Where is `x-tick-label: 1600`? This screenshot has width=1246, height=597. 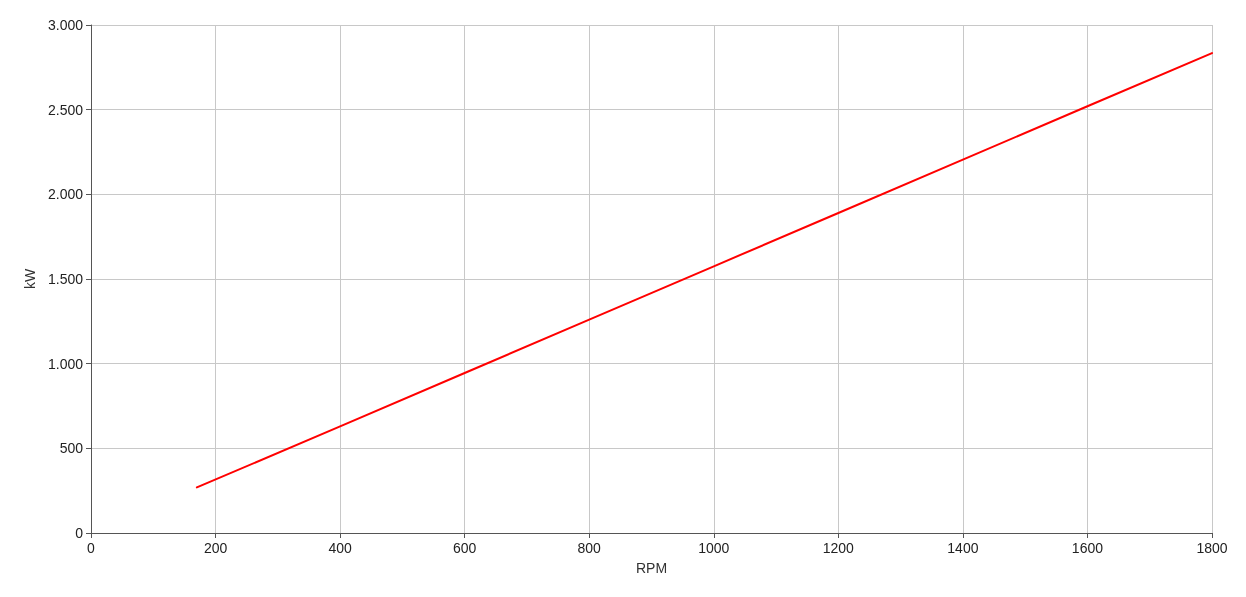 x-tick-label: 1600 is located at coordinates (1087, 548).